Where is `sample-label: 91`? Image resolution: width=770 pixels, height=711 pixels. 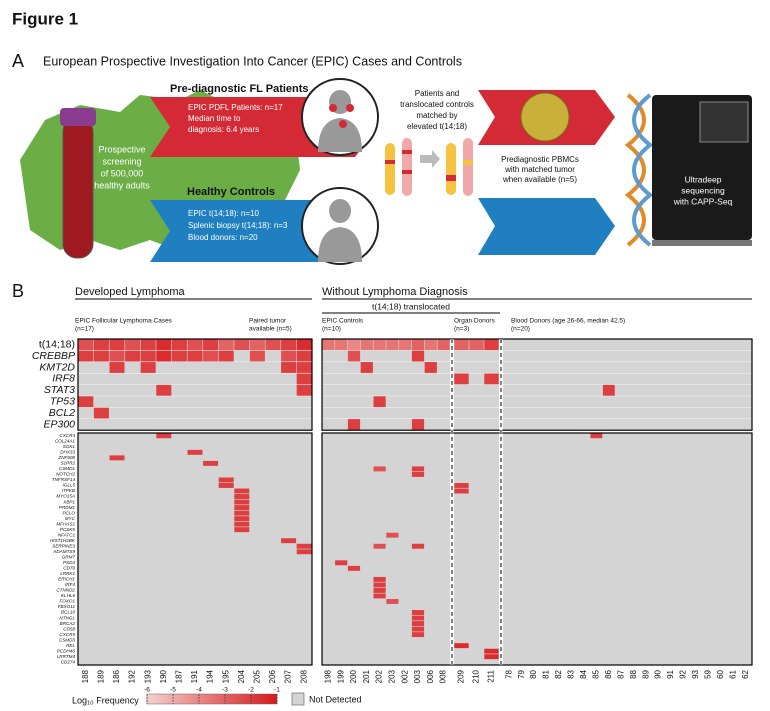
sample-label: 91 is located at coordinates (670, 673).